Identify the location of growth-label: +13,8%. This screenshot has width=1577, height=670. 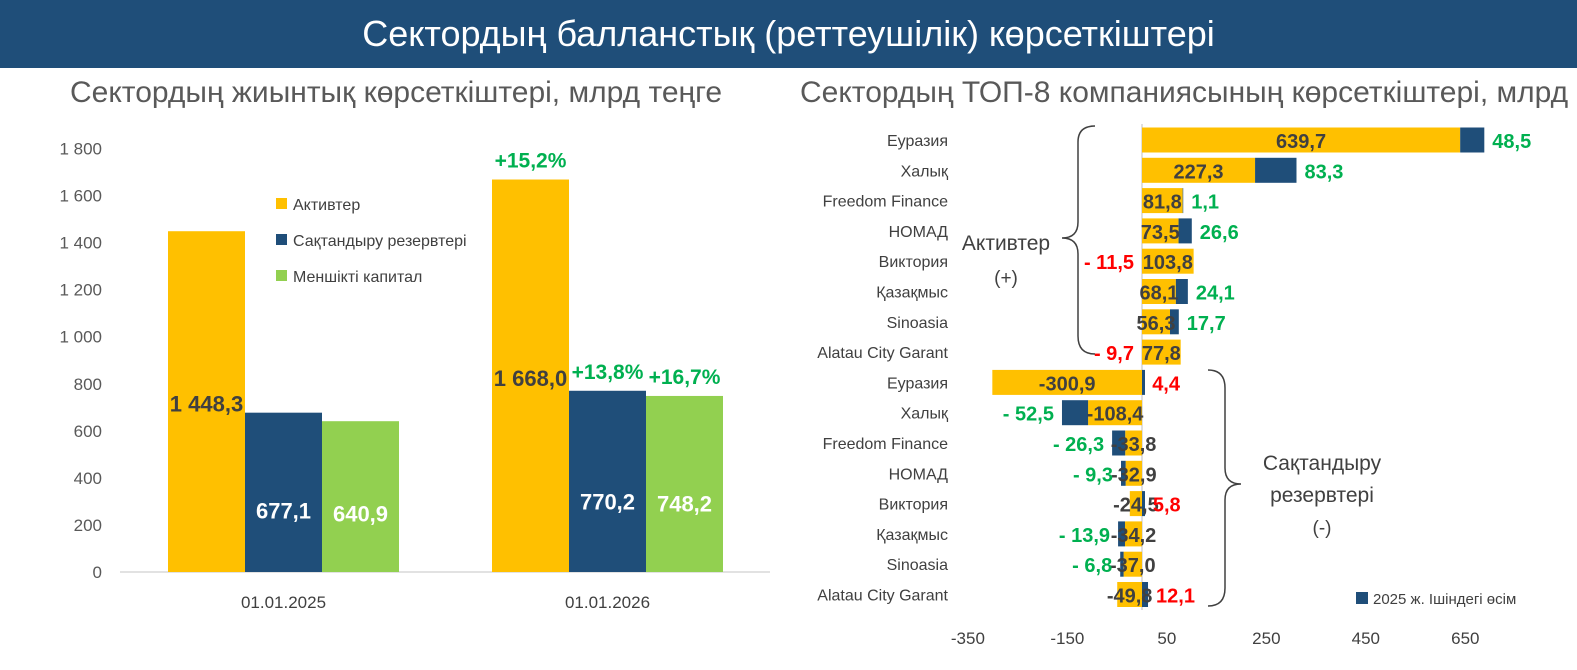
(608, 372).